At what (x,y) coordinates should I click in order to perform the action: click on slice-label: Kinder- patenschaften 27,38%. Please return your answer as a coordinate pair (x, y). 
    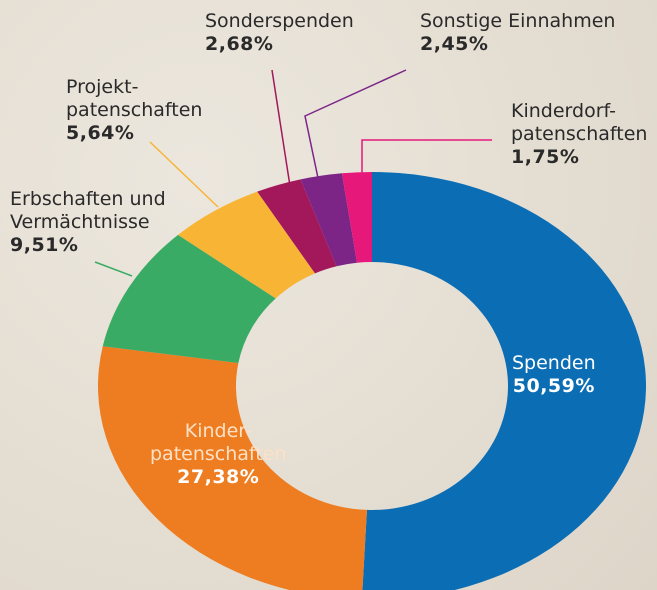
    Looking at the image, I should click on (218, 454).